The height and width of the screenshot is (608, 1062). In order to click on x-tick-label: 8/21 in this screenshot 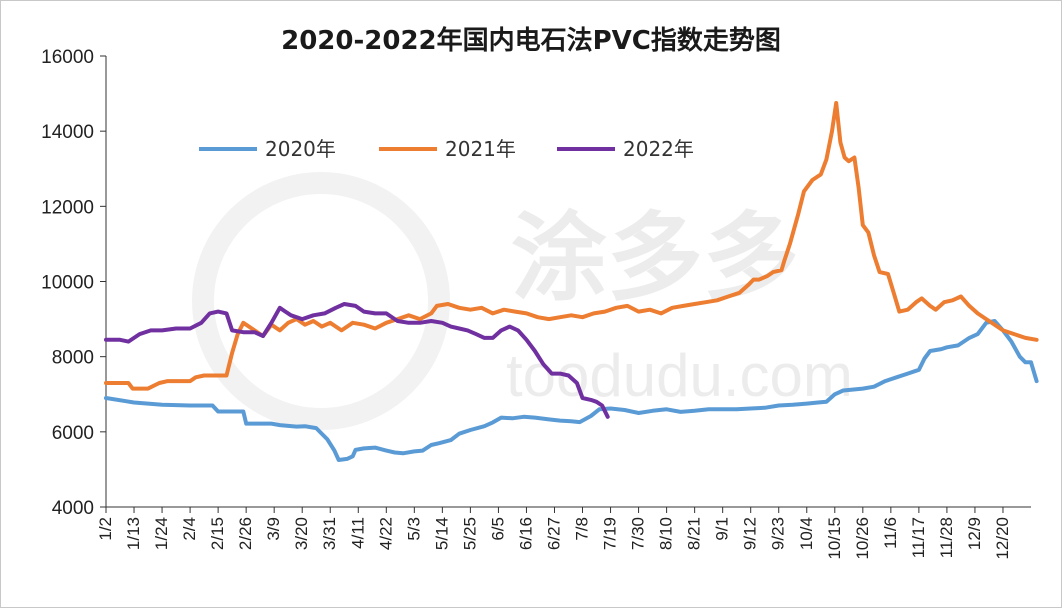, I will do `click(694, 533)`.